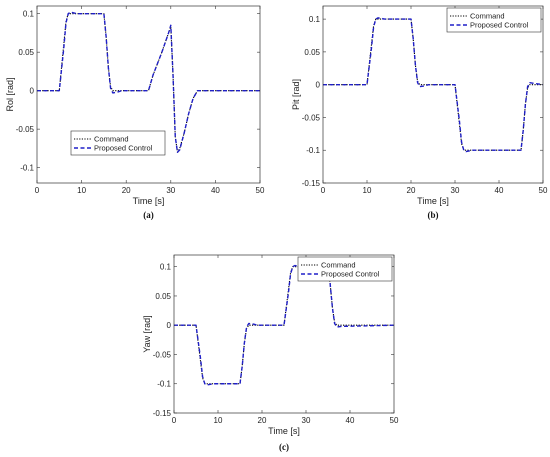 The height and width of the screenshot is (457, 550). I want to click on panel-caption: (a), so click(148, 215).